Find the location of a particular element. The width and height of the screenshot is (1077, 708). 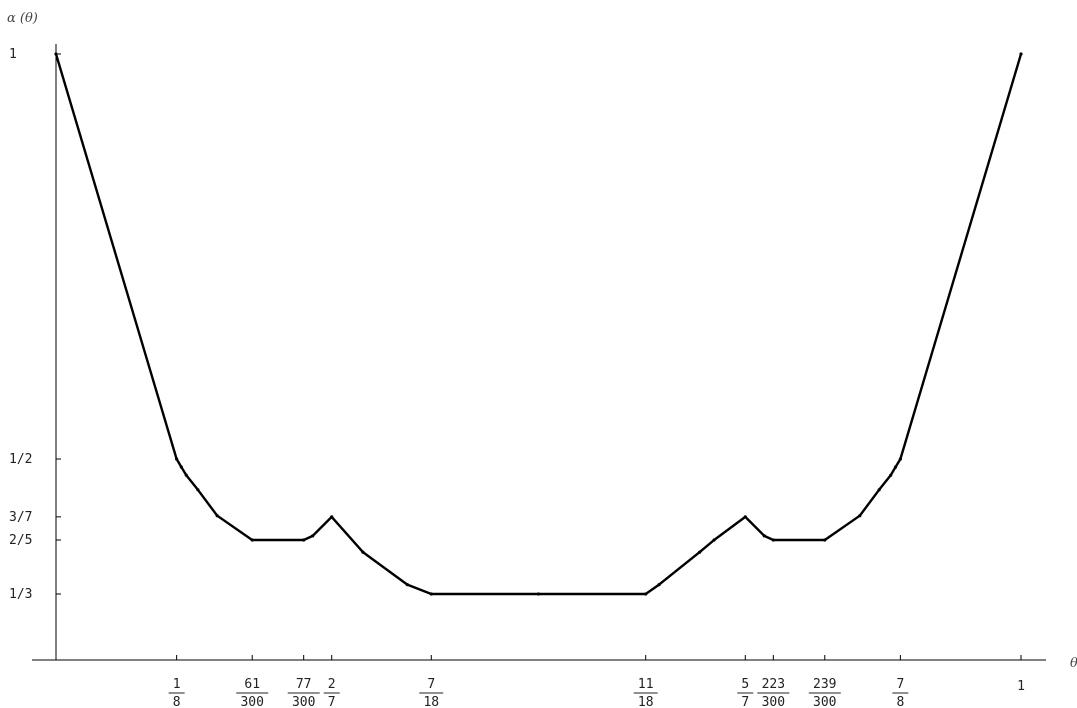

x-tick-numerator: 5 is located at coordinates (745, 684).